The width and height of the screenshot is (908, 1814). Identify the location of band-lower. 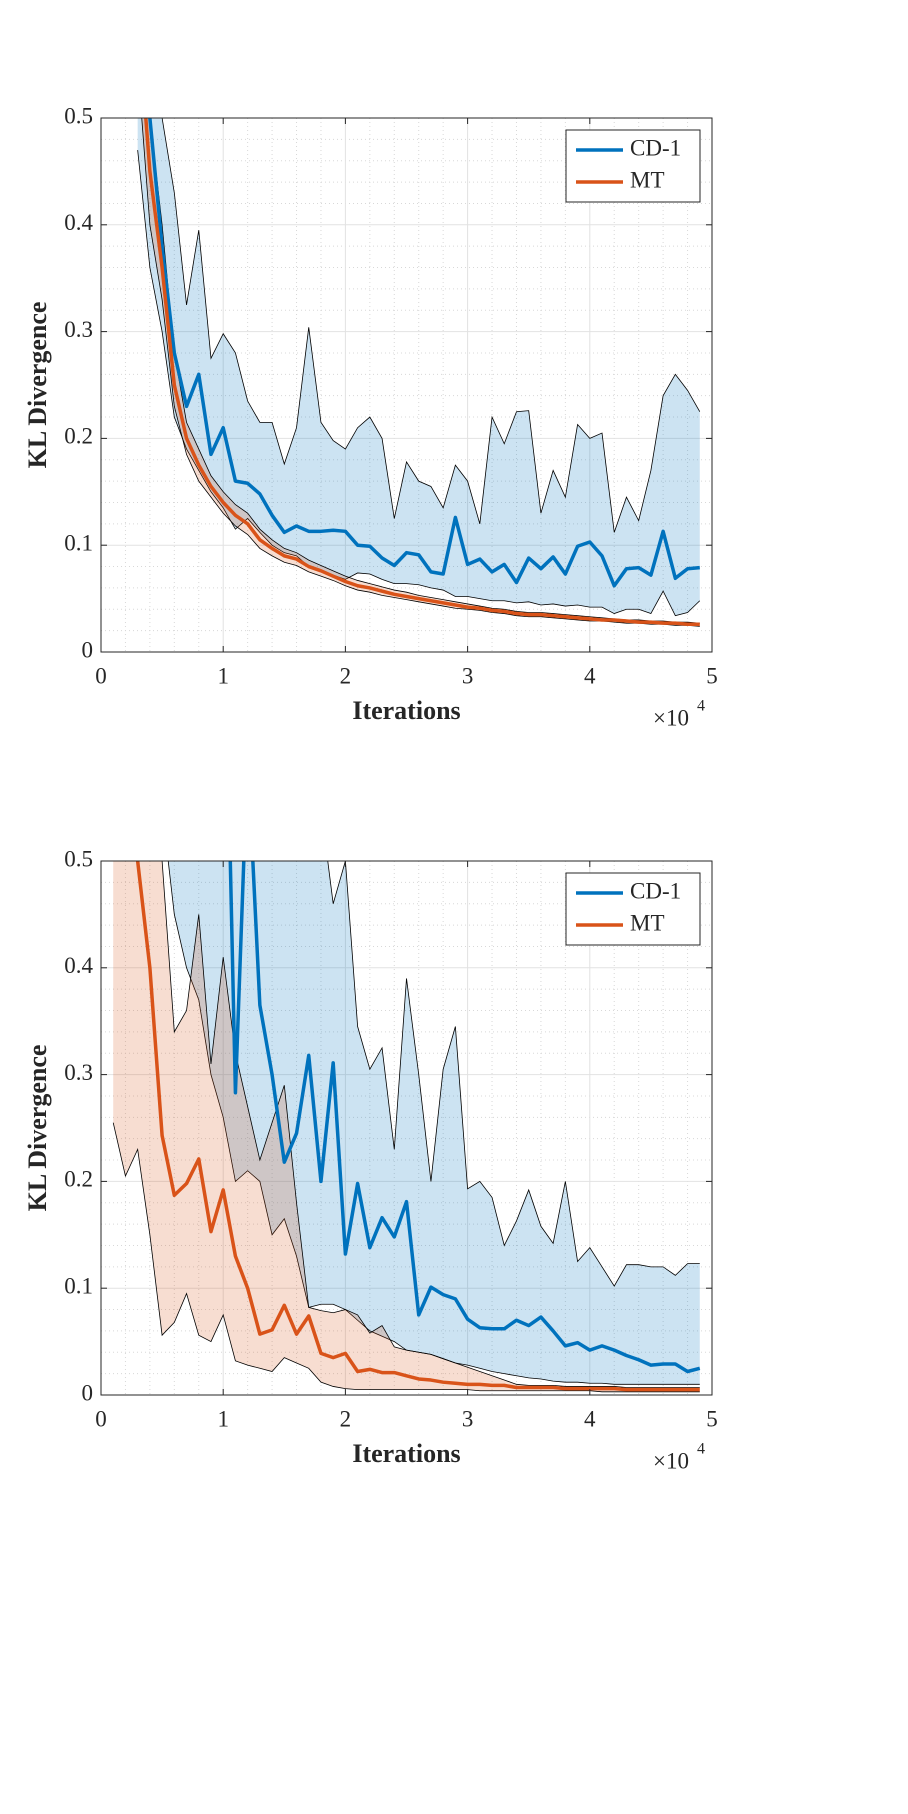
(406, 1257).